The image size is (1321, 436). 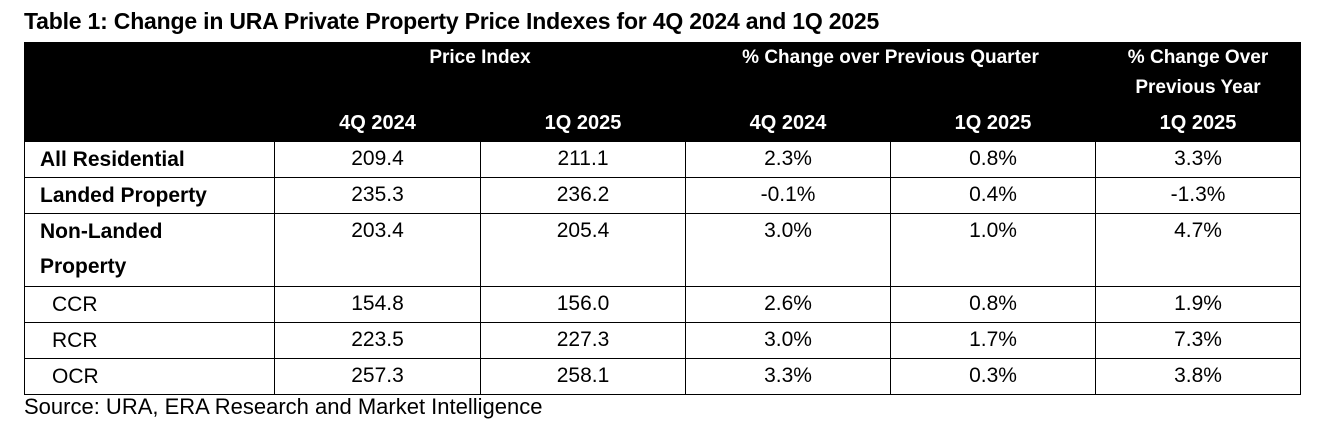 I want to click on row-label: Landed Property, so click(x=149, y=195).